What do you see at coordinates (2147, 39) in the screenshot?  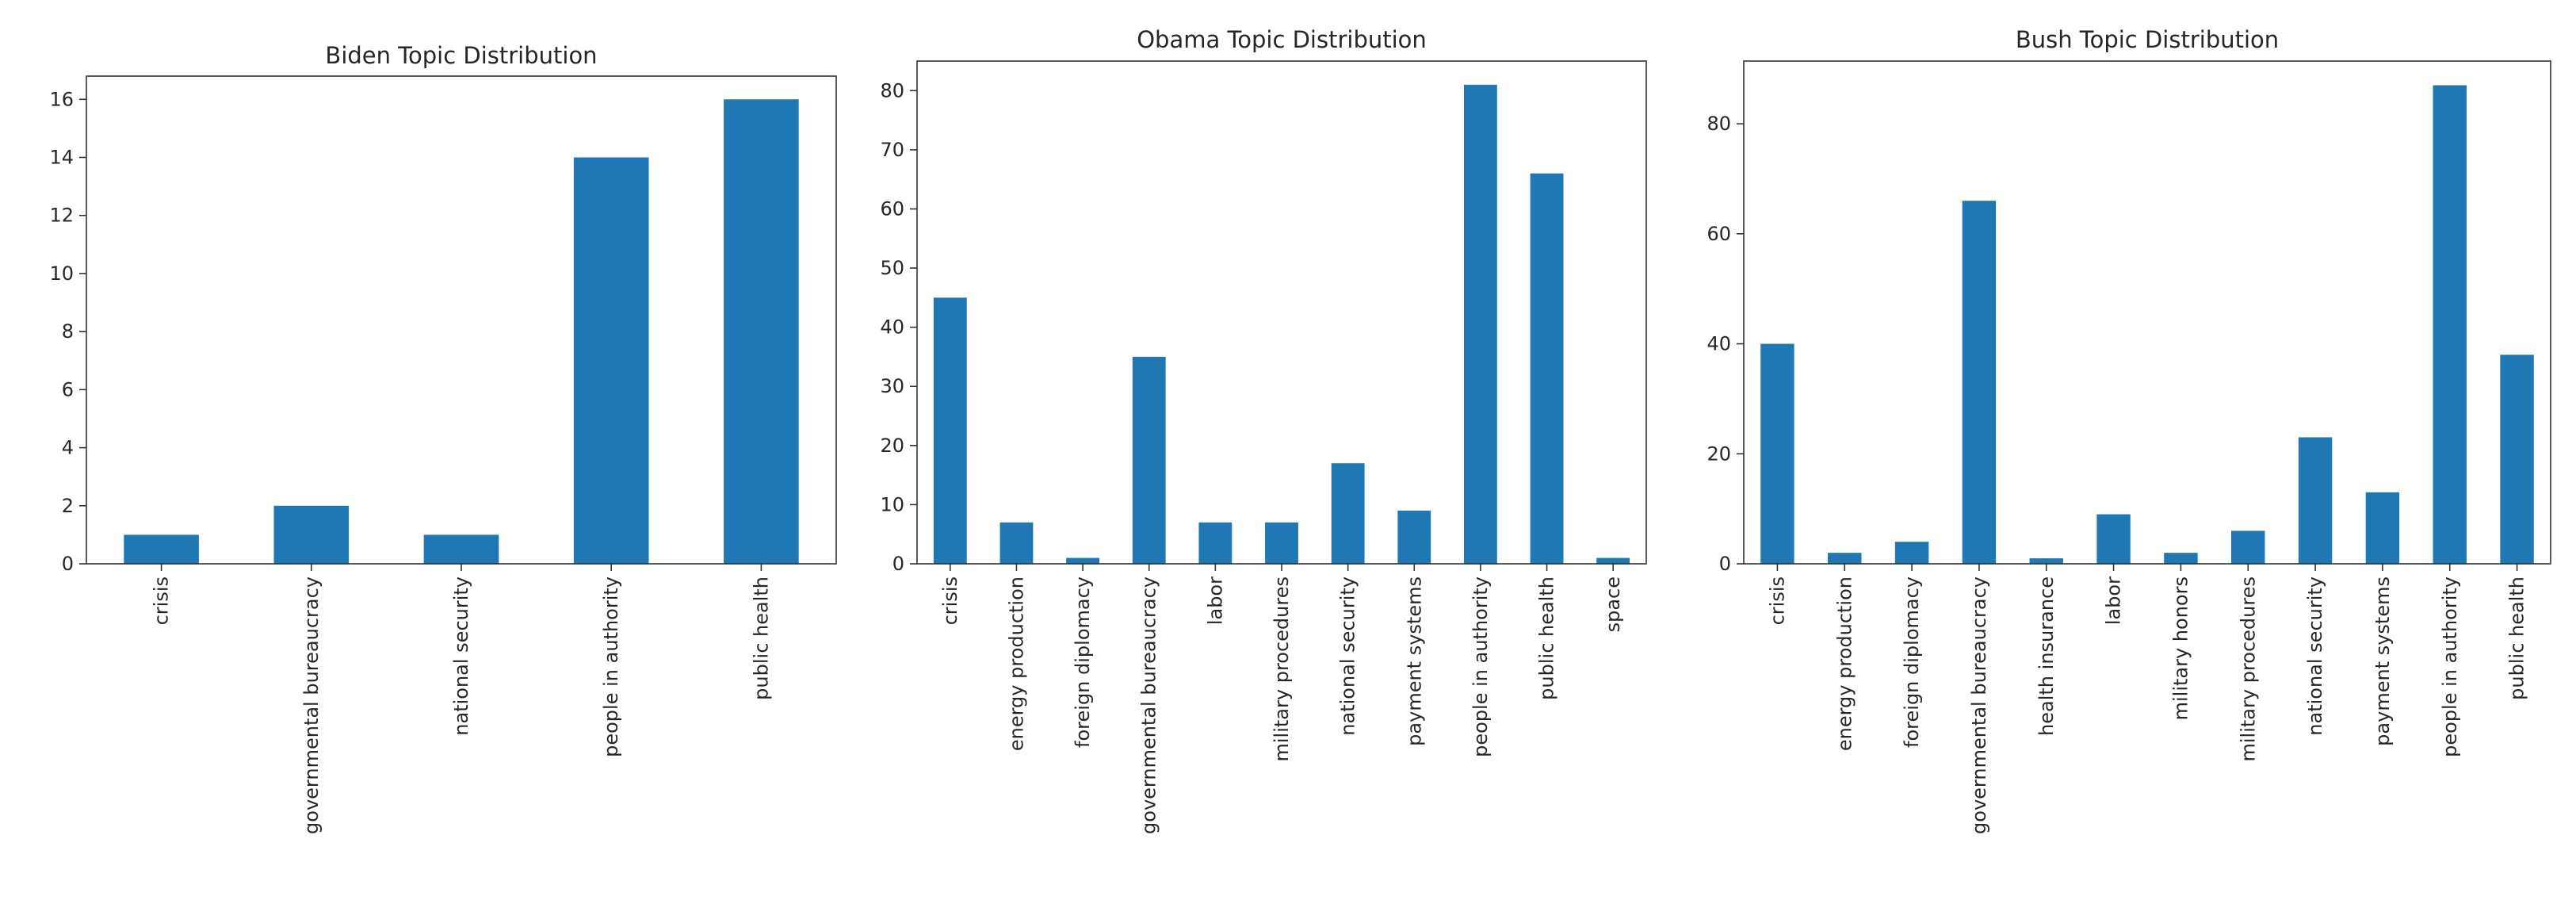 I see `chart-title: Bush Topic Distribution` at bounding box center [2147, 39].